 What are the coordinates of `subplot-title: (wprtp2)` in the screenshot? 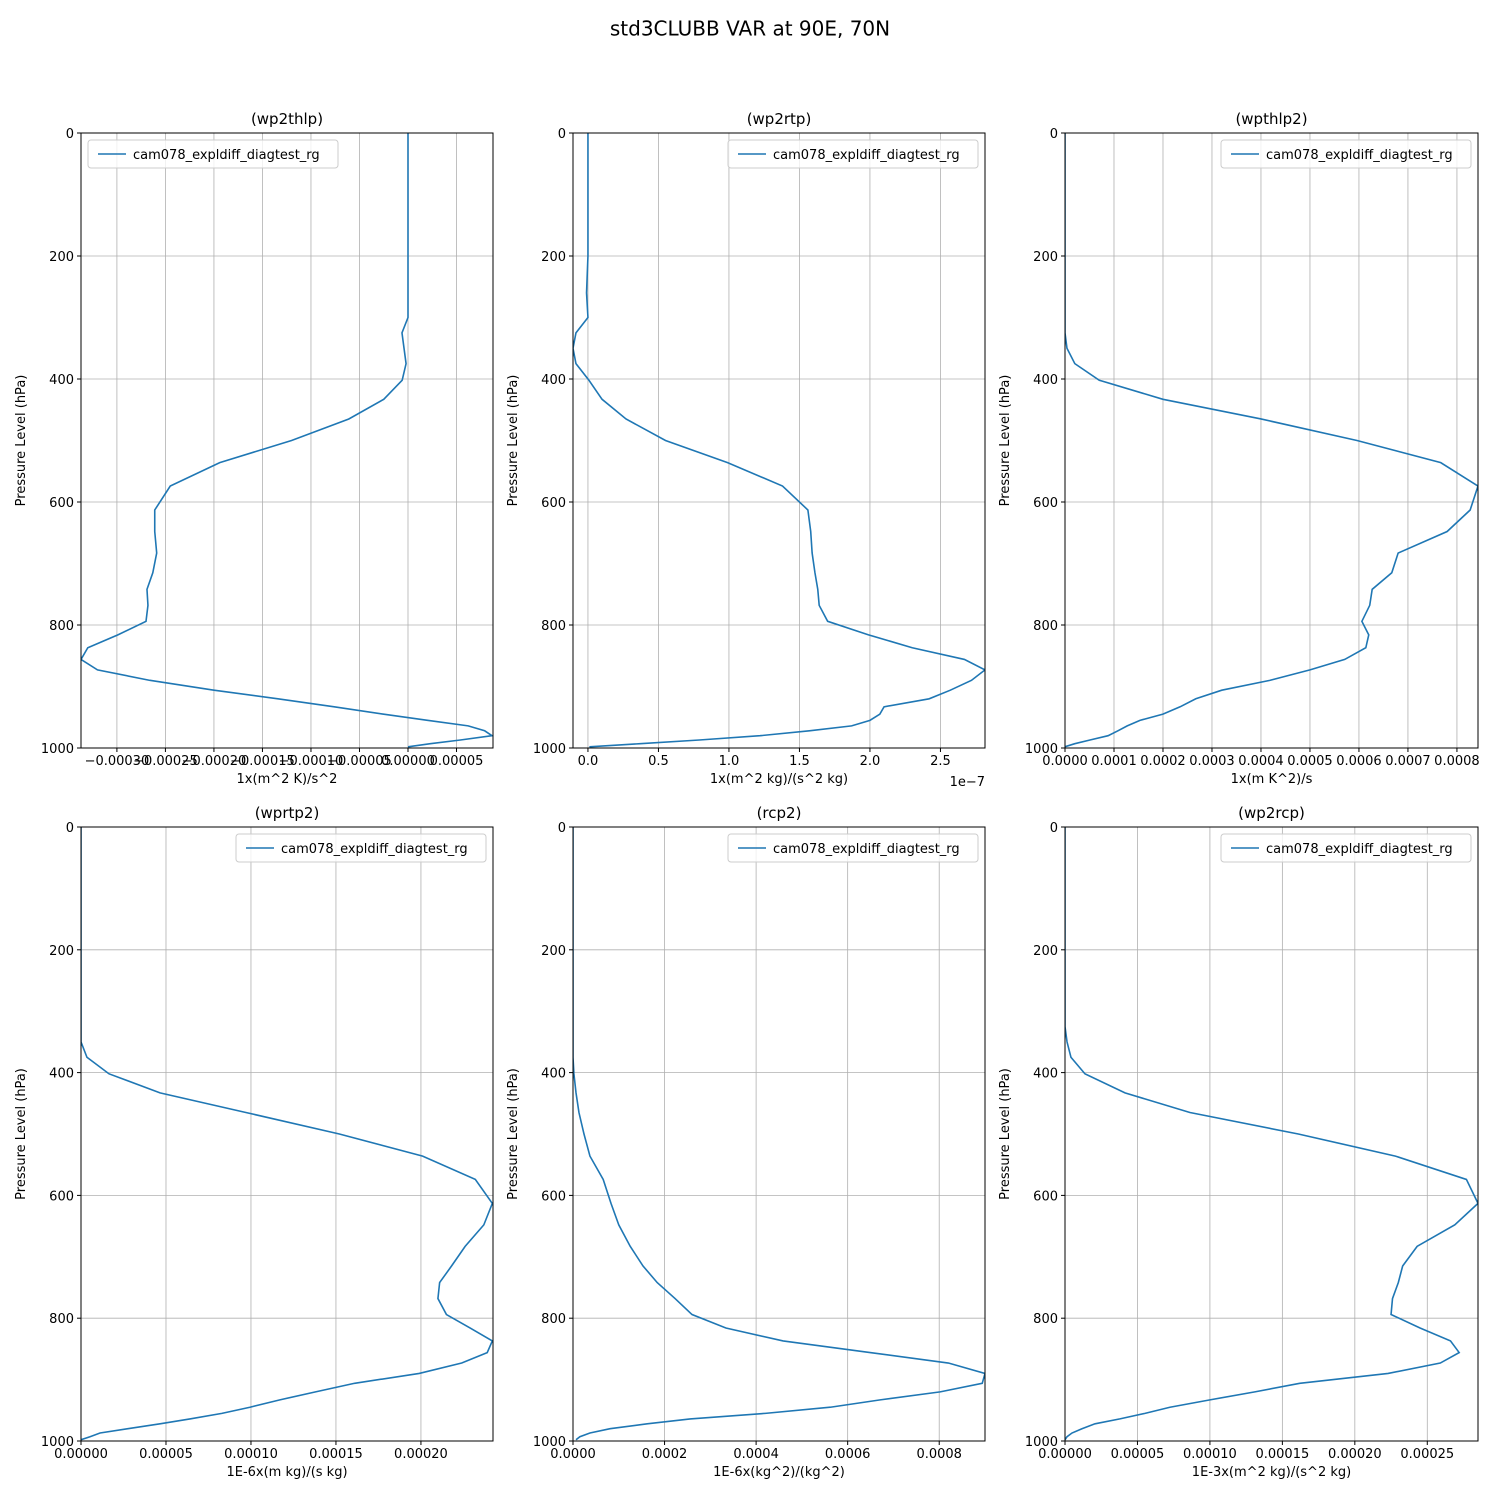 It's located at (287, 813).